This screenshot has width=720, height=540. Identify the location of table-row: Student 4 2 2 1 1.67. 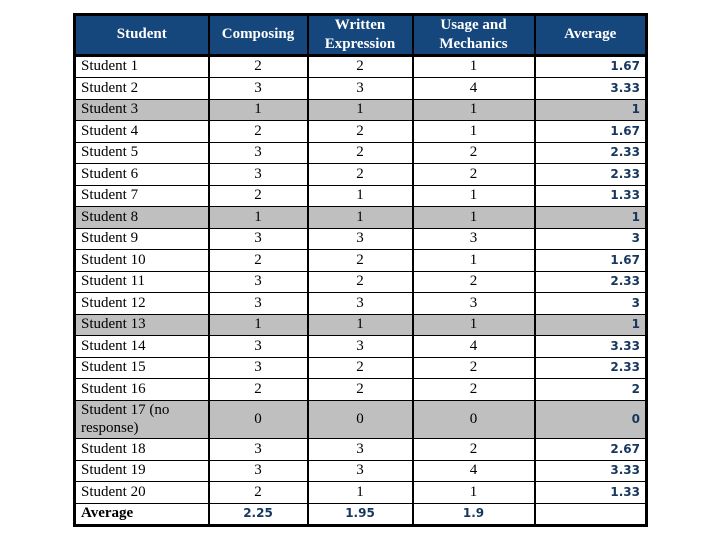
(360, 131).